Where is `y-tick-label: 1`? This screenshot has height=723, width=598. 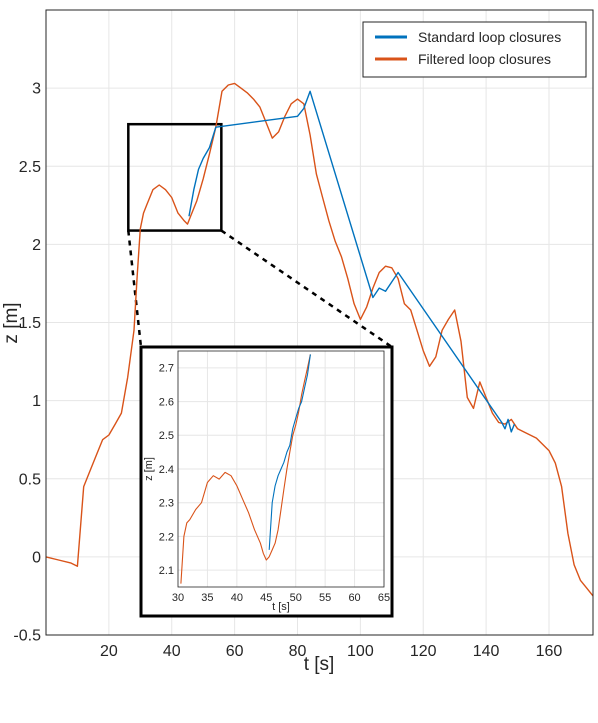
y-tick-label: 1 is located at coordinates (36, 401).